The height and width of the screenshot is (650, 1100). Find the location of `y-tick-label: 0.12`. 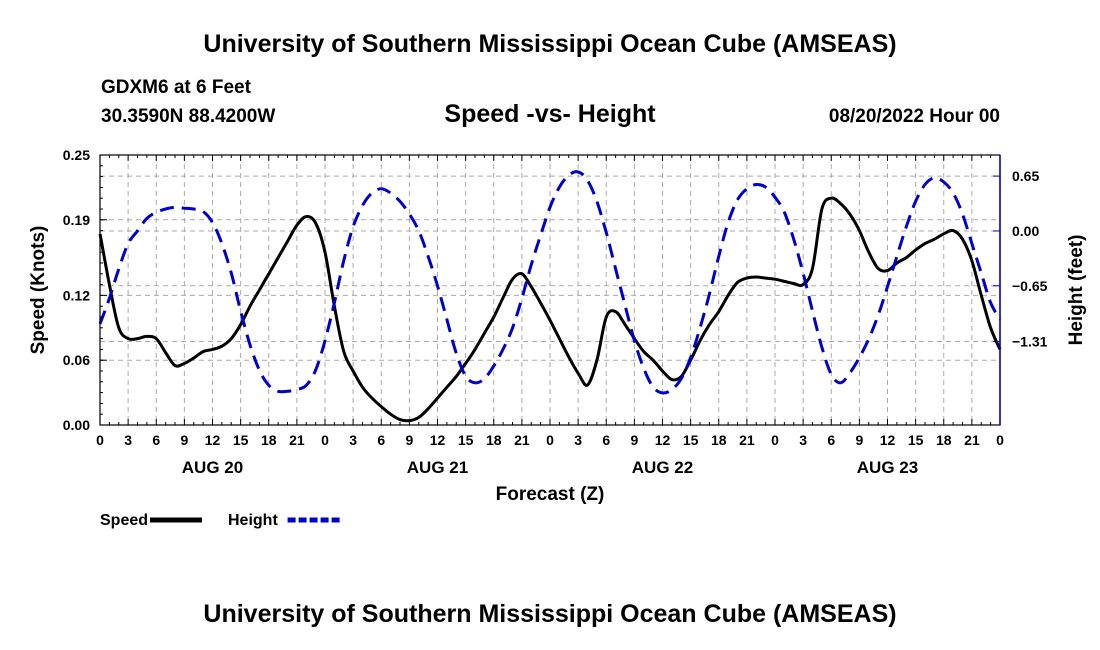

y-tick-label: 0.12 is located at coordinates (76, 295).